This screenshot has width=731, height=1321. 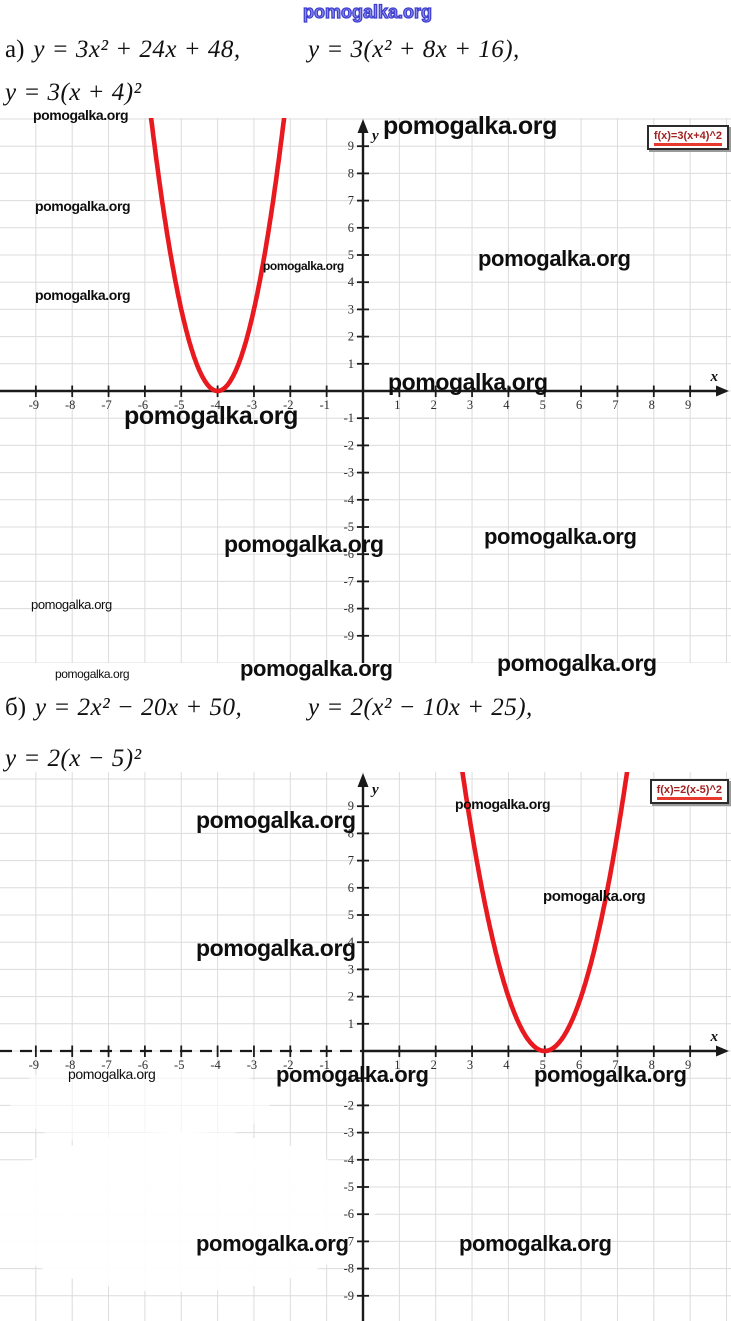 I want to click on problem-b-equation-3: y = 2(x − 5)², so click(x=73, y=758).